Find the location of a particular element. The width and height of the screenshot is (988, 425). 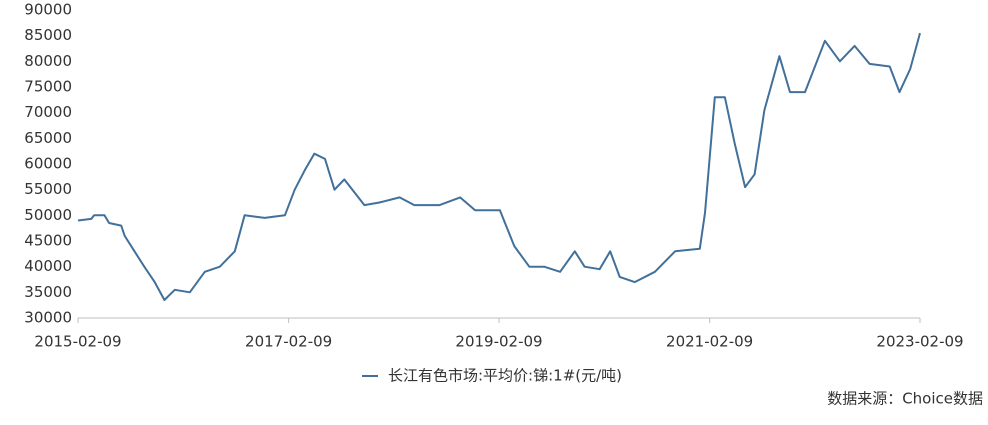

y-tick-label: 65000 is located at coordinates (48, 138).